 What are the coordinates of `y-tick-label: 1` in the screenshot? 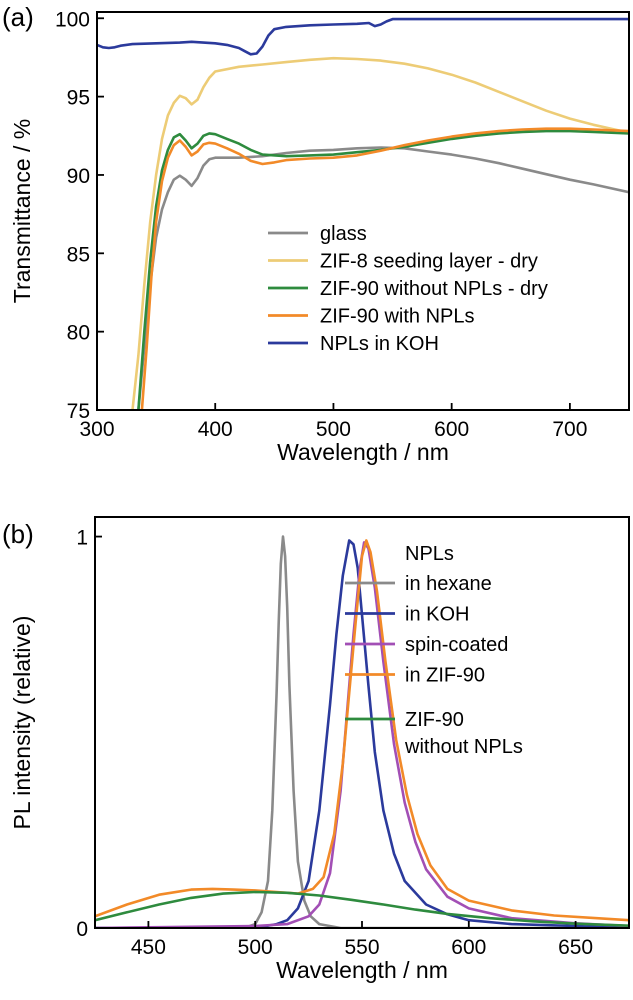 It's located at (82, 538).